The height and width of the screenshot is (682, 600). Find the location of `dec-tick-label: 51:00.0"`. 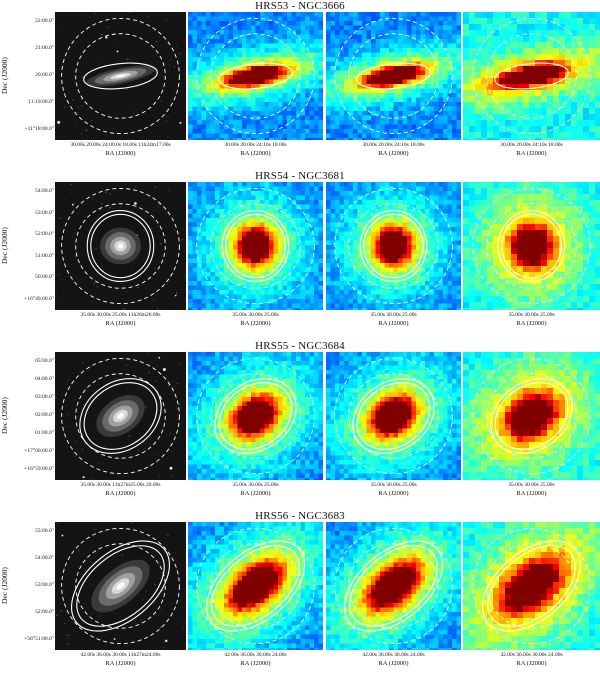

dec-tick-label: 51:00.0" is located at coordinates (44, 255).